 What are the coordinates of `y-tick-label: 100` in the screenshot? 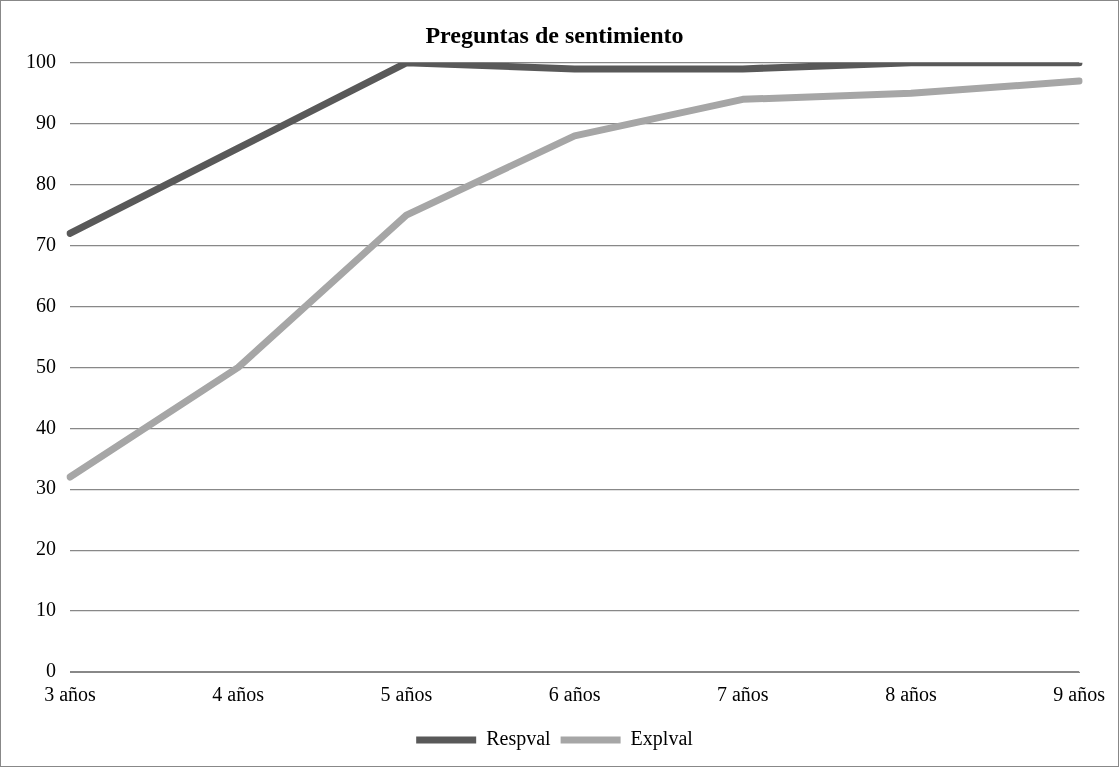 It's located at (41, 61).